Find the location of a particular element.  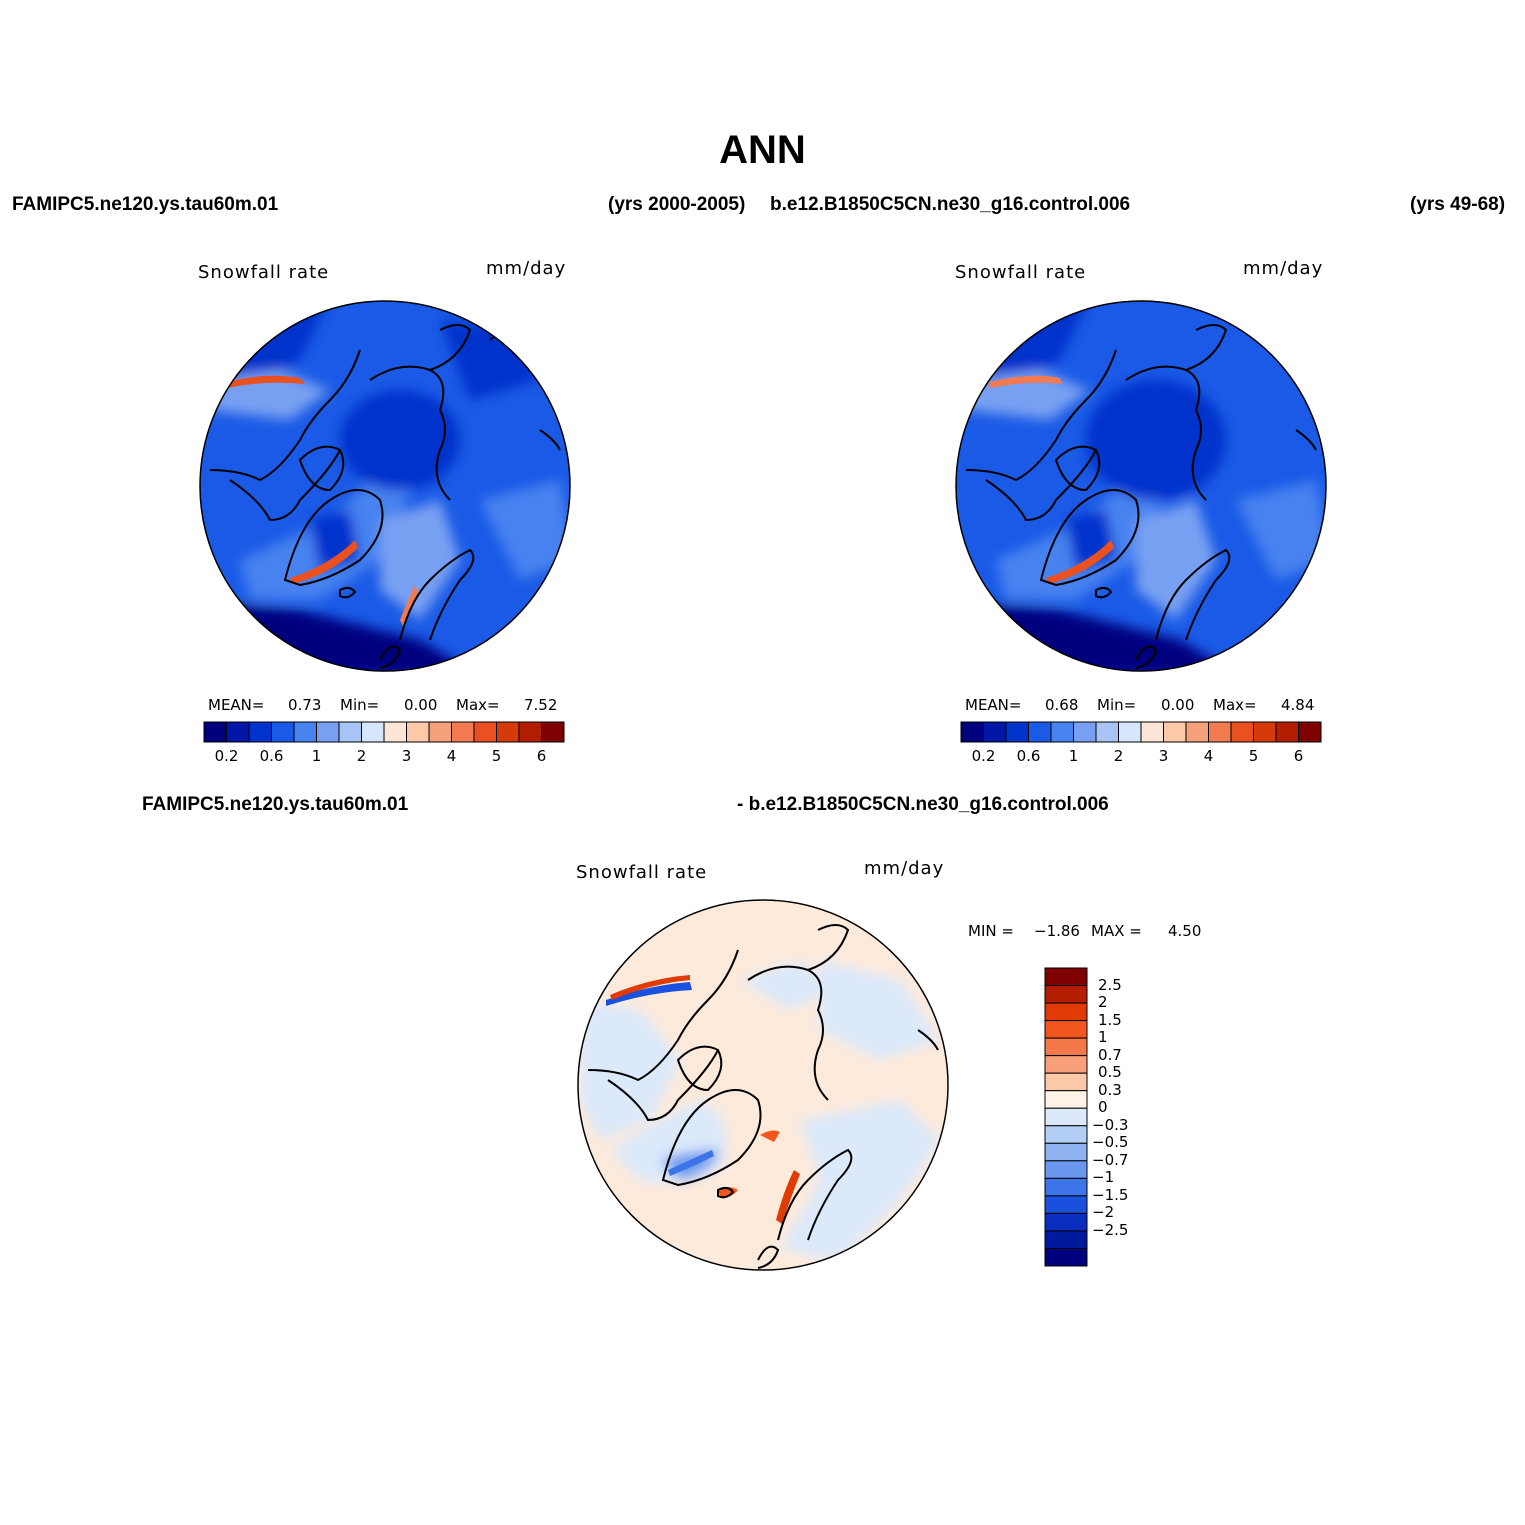

diff-min-label: MIN = is located at coordinates (991, 931).